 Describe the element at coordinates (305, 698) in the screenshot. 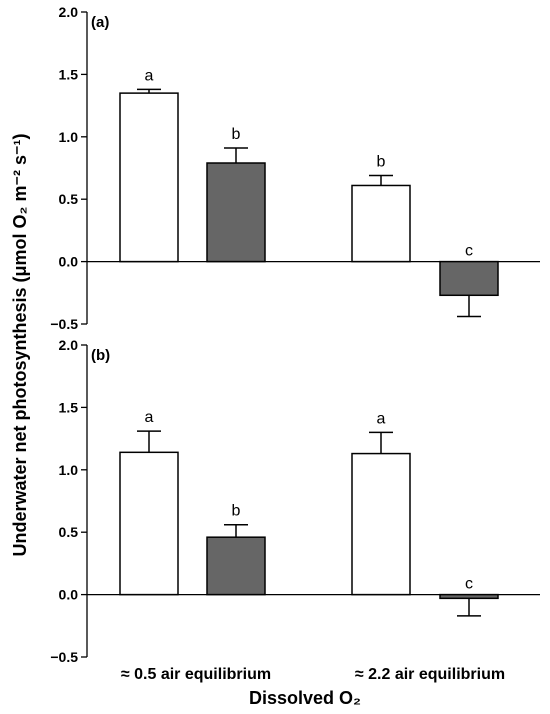

I see `x-axis-title: Dissolved O₂` at that location.